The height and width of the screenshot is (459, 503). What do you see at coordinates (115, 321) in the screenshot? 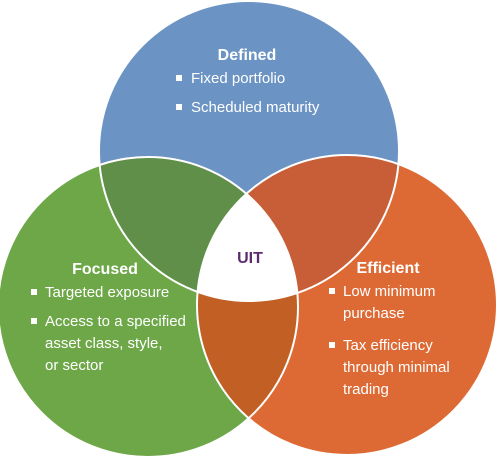
I see `focused-bullet-1-line-0: Access to a specified` at bounding box center [115, 321].